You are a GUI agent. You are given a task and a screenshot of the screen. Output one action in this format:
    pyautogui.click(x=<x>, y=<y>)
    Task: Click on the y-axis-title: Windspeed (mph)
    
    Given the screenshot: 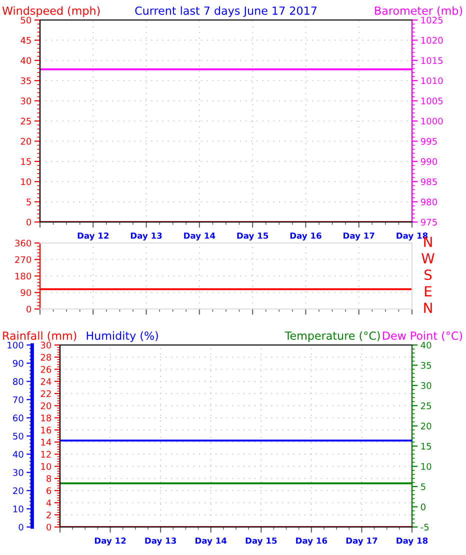 What is the action you would take?
    pyautogui.click(x=51, y=11)
    